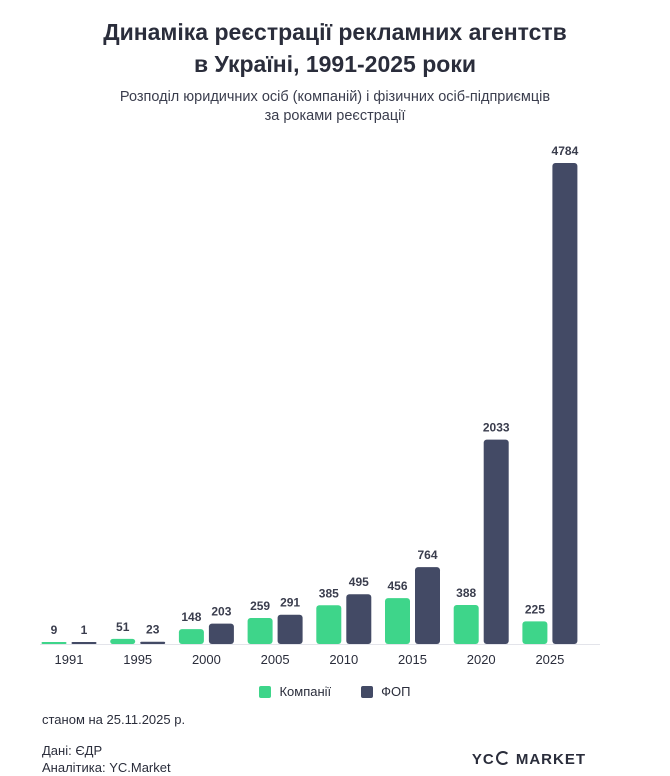 The image size is (670, 776). What do you see at coordinates (466, 624) in the screenshot?
I see `bar-companies-2020` at bounding box center [466, 624].